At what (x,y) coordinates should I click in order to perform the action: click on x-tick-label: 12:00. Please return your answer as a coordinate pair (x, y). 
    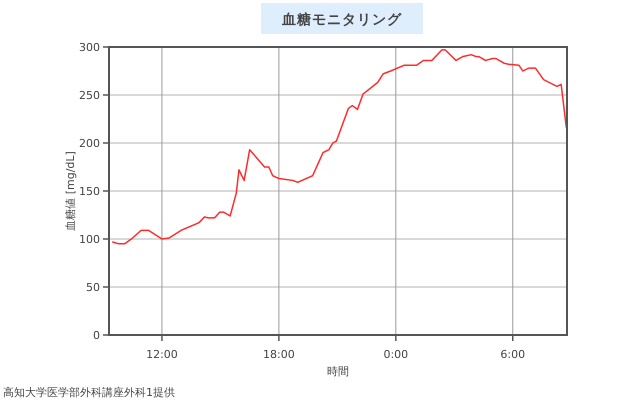
    Looking at the image, I should click on (162, 354).